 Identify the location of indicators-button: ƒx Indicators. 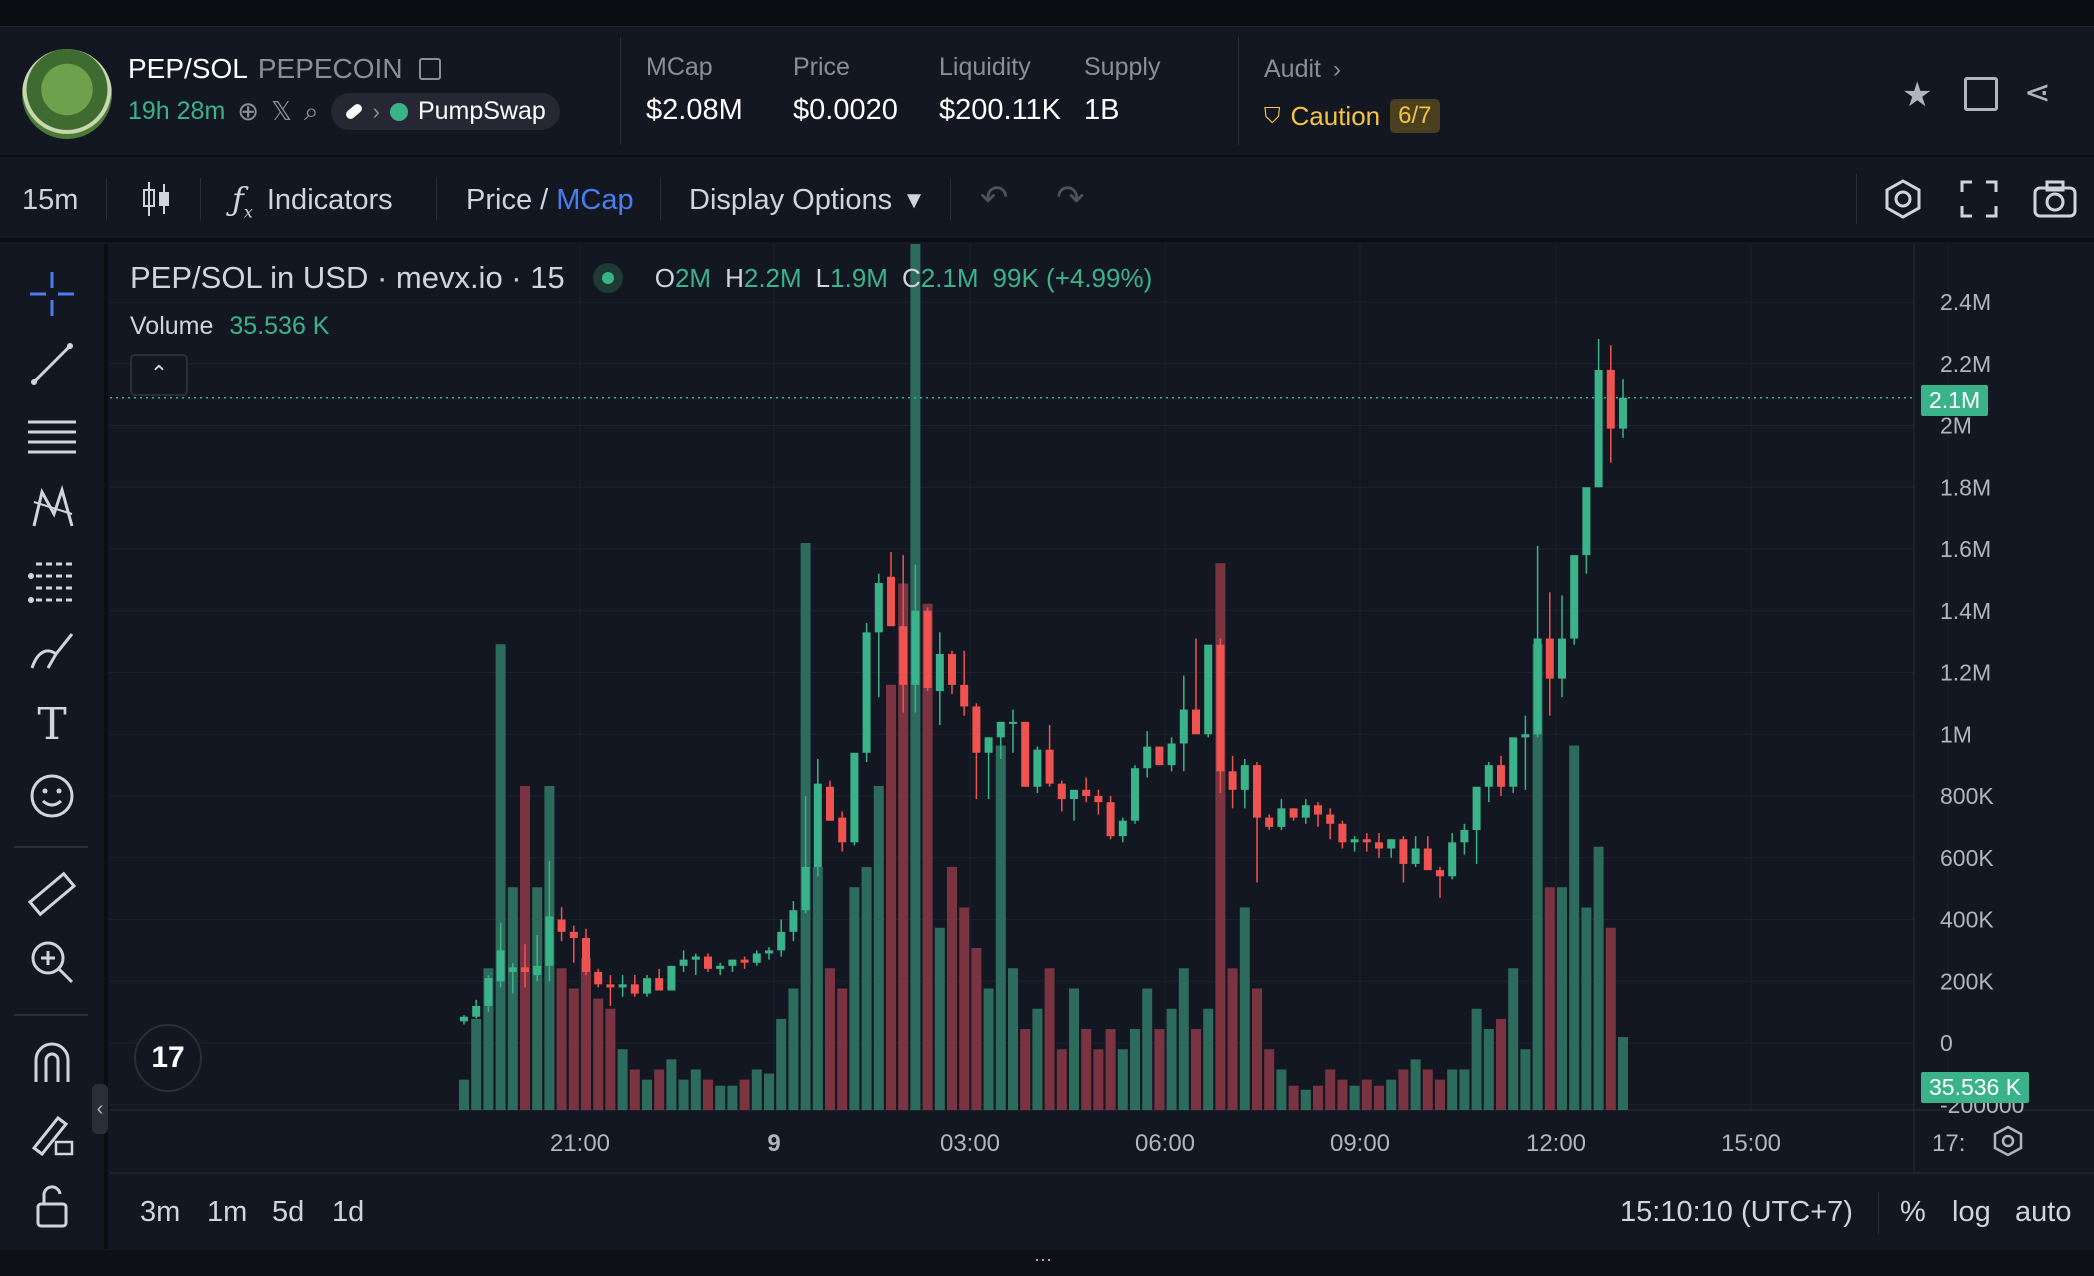
(312, 200).